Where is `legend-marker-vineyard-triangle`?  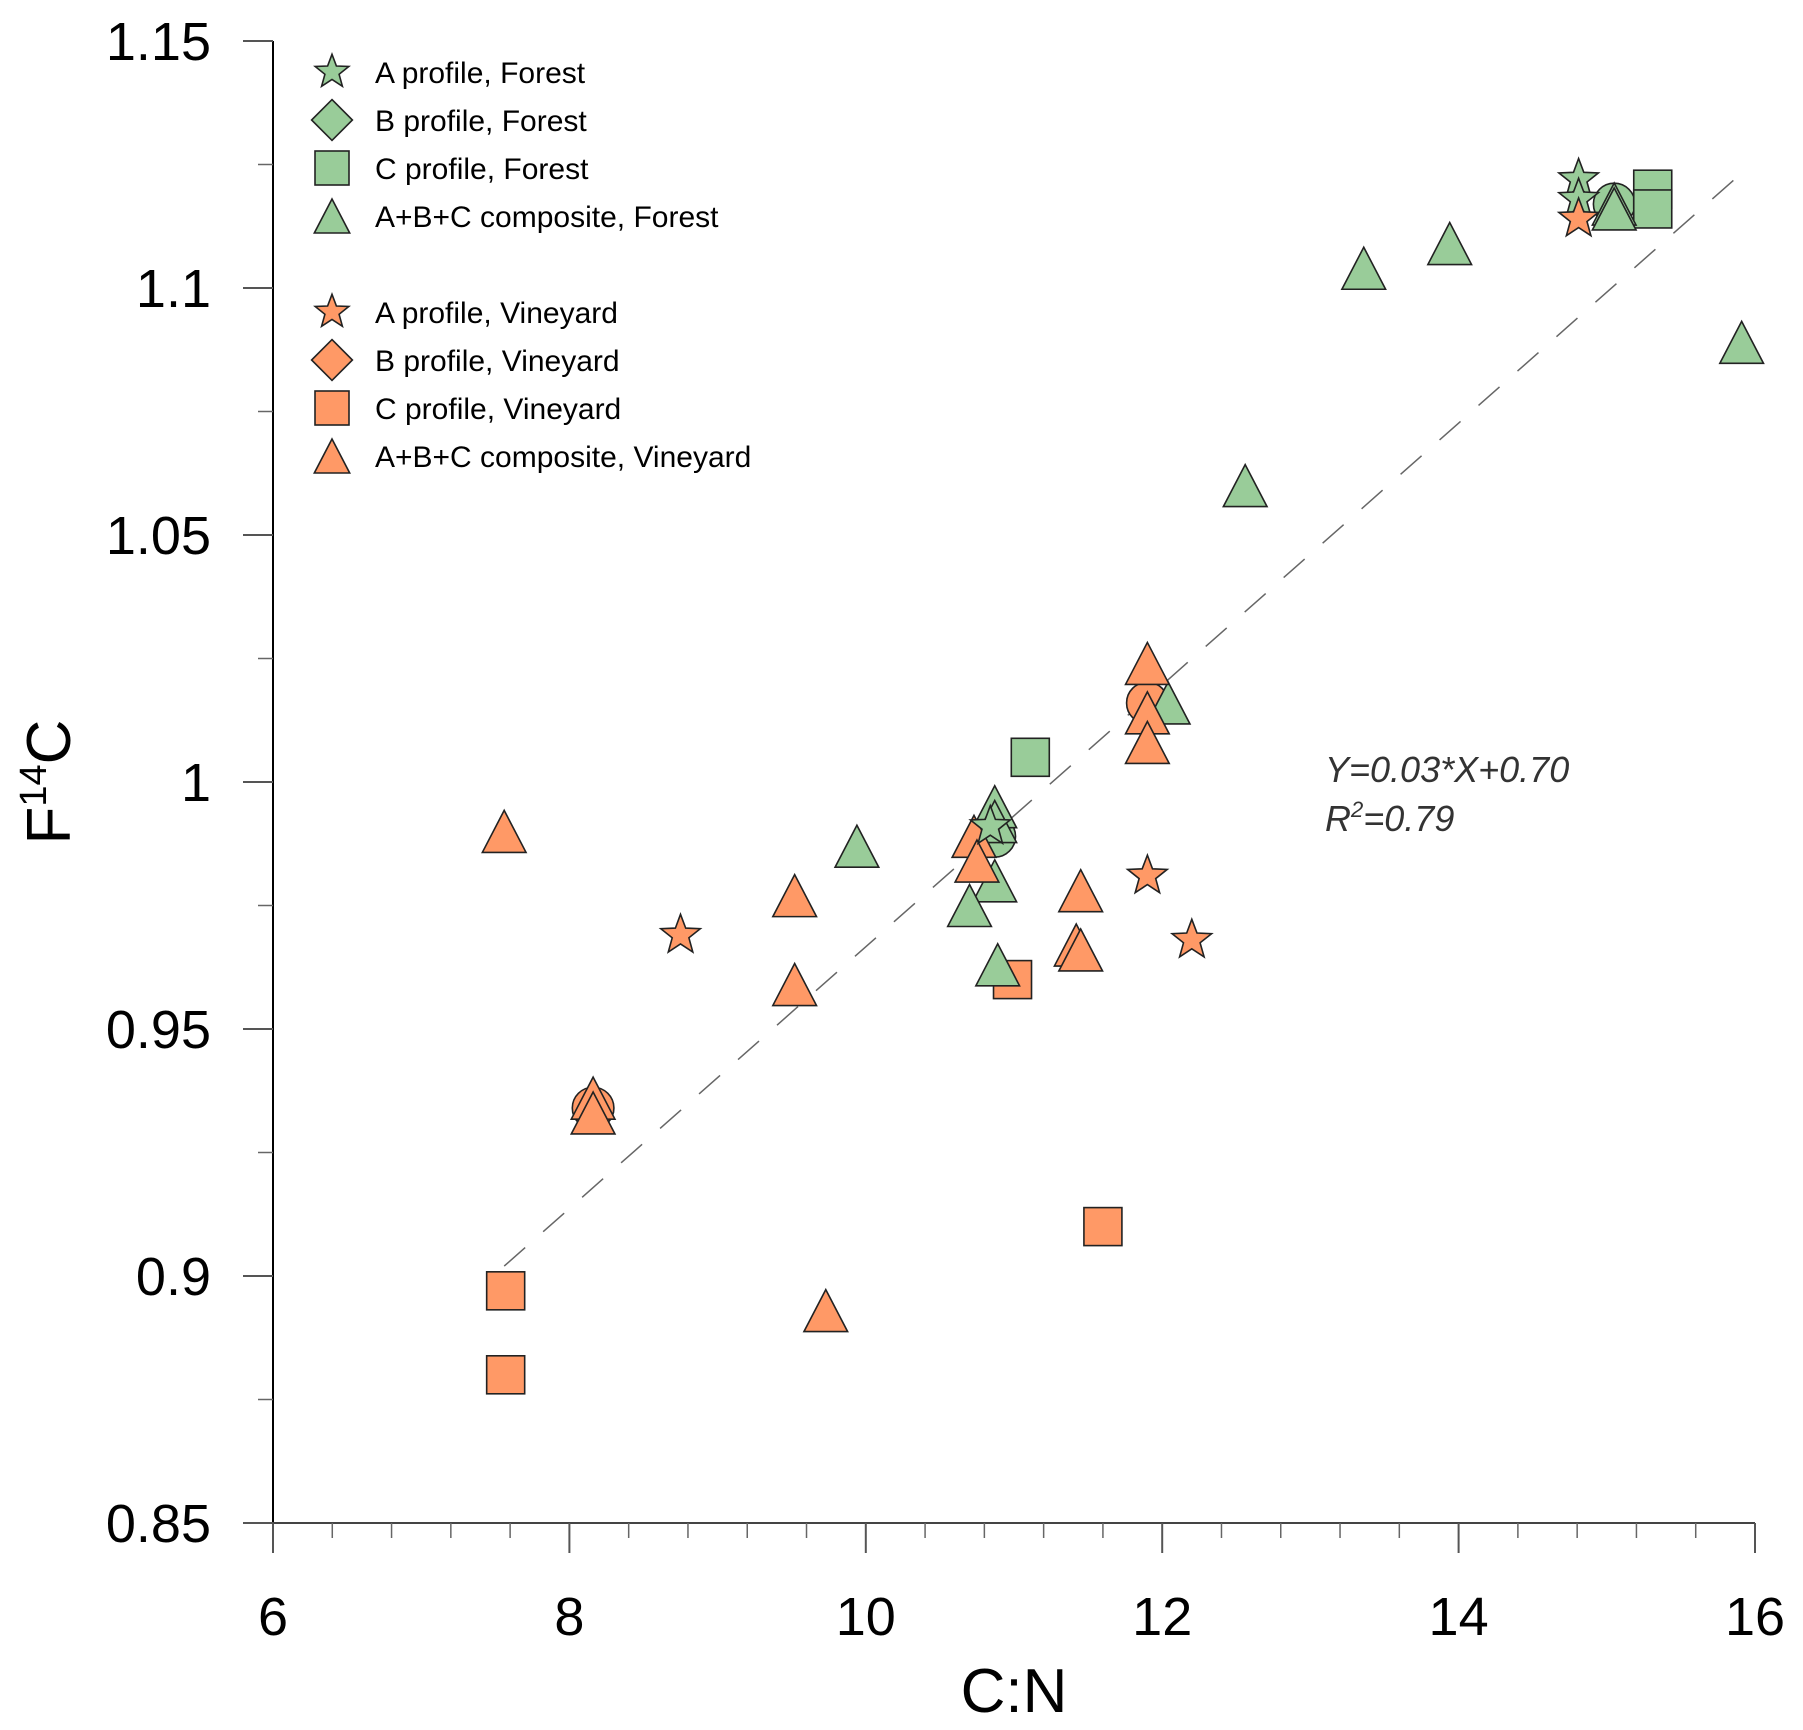 legend-marker-vineyard-triangle is located at coordinates (332, 455).